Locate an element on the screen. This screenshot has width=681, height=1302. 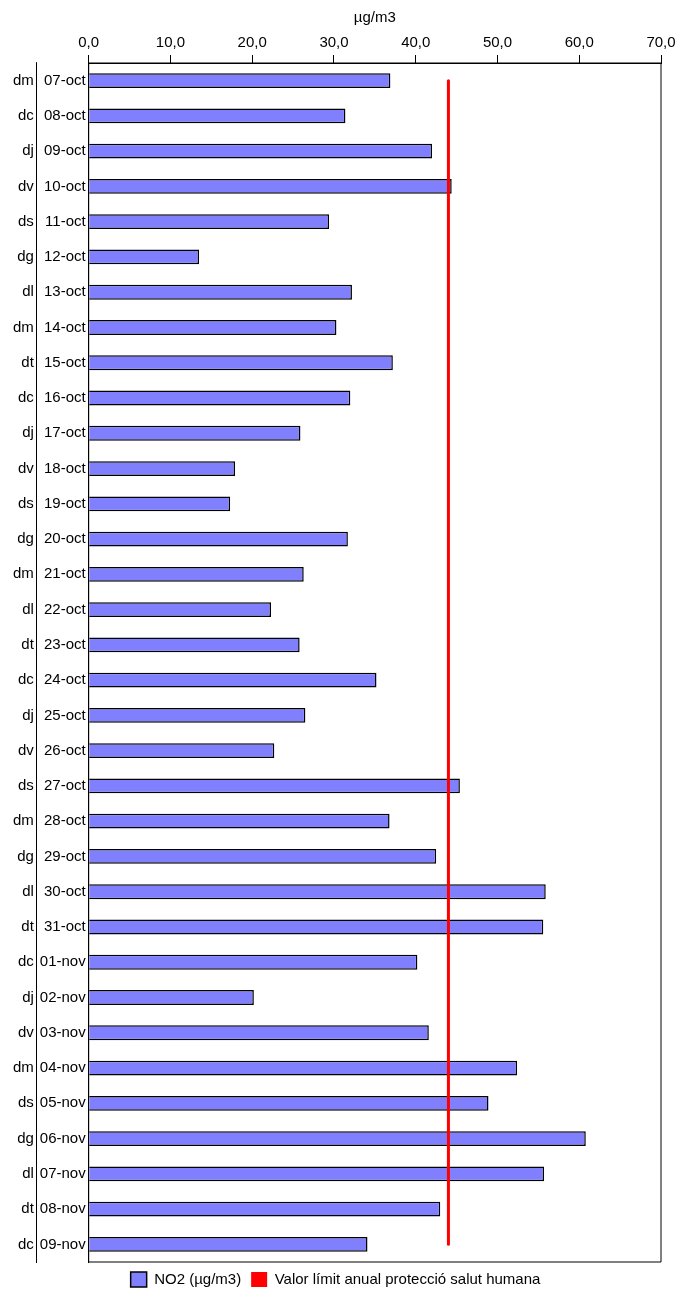
y-tick-label: 08-oct is located at coordinates (65, 115).